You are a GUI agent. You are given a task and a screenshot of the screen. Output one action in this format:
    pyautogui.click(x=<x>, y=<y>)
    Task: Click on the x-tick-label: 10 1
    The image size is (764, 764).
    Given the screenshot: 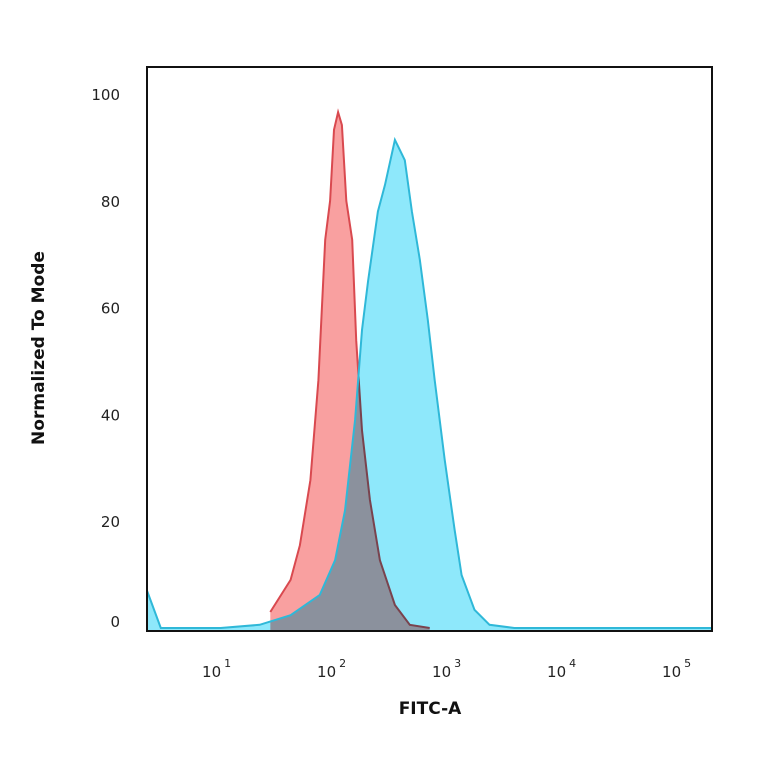 What is the action you would take?
    pyautogui.click(x=216, y=669)
    